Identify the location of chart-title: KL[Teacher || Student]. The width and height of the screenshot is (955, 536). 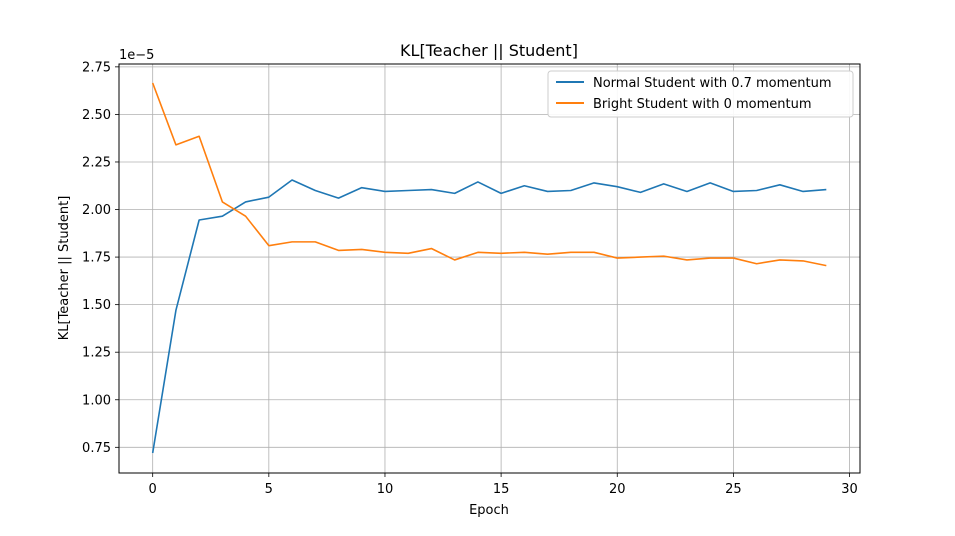
(489, 50).